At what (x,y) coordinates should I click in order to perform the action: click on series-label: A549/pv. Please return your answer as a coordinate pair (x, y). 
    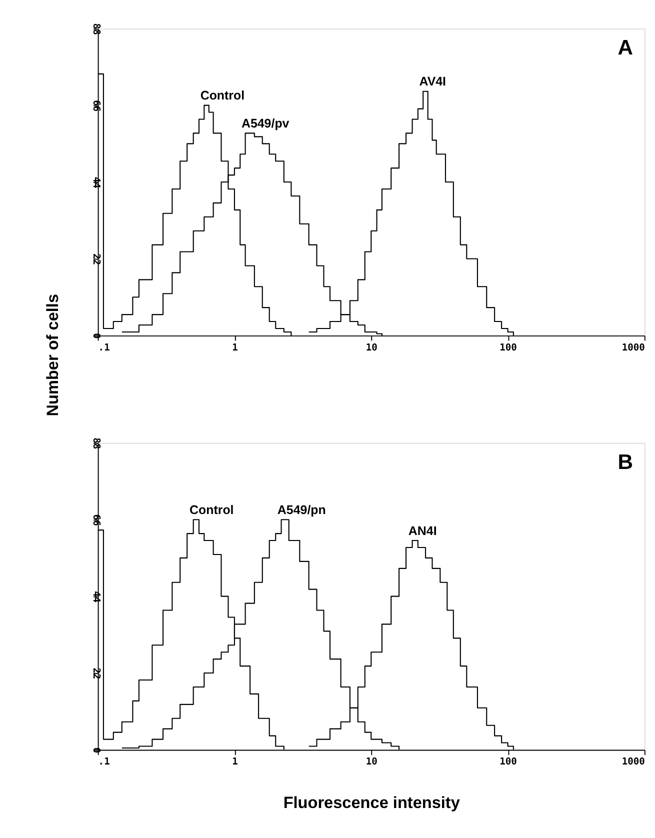
    Looking at the image, I should click on (265, 123).